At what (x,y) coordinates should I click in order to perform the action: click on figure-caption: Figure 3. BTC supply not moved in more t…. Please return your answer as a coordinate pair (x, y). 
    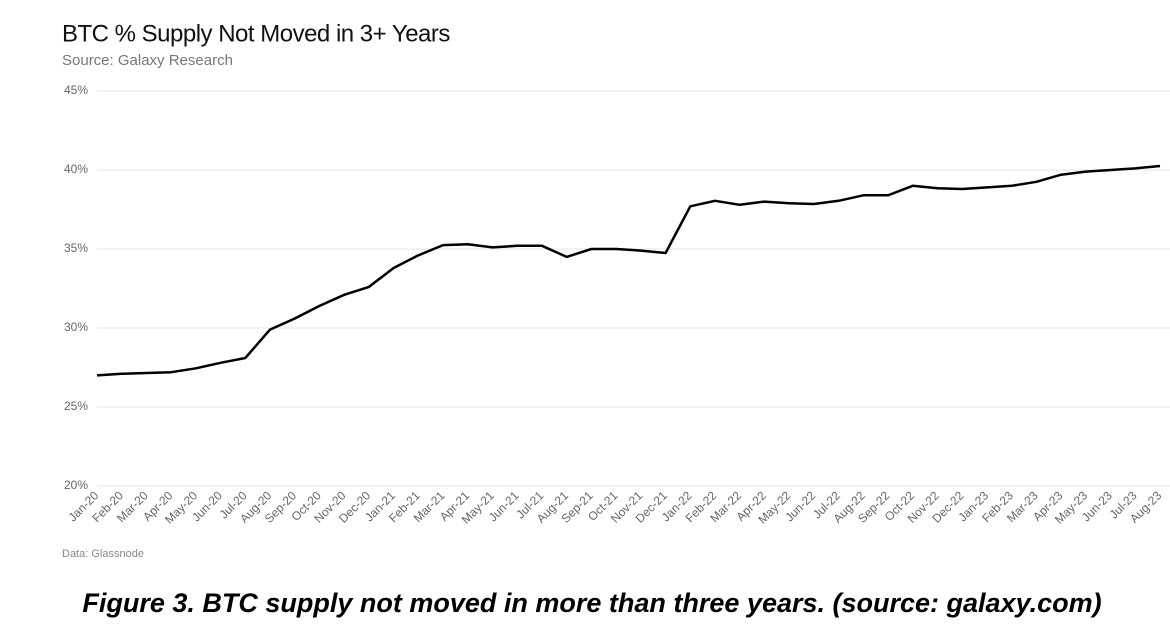
    Looking at the image, I should click on (591, 603).